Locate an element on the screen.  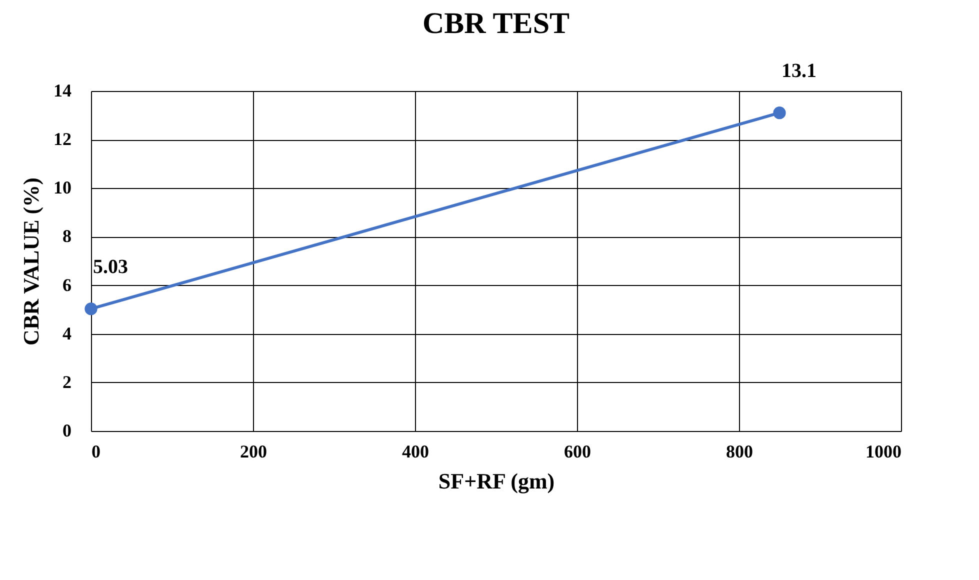
data-label: 5.03 is located at coordinates (110, 267).